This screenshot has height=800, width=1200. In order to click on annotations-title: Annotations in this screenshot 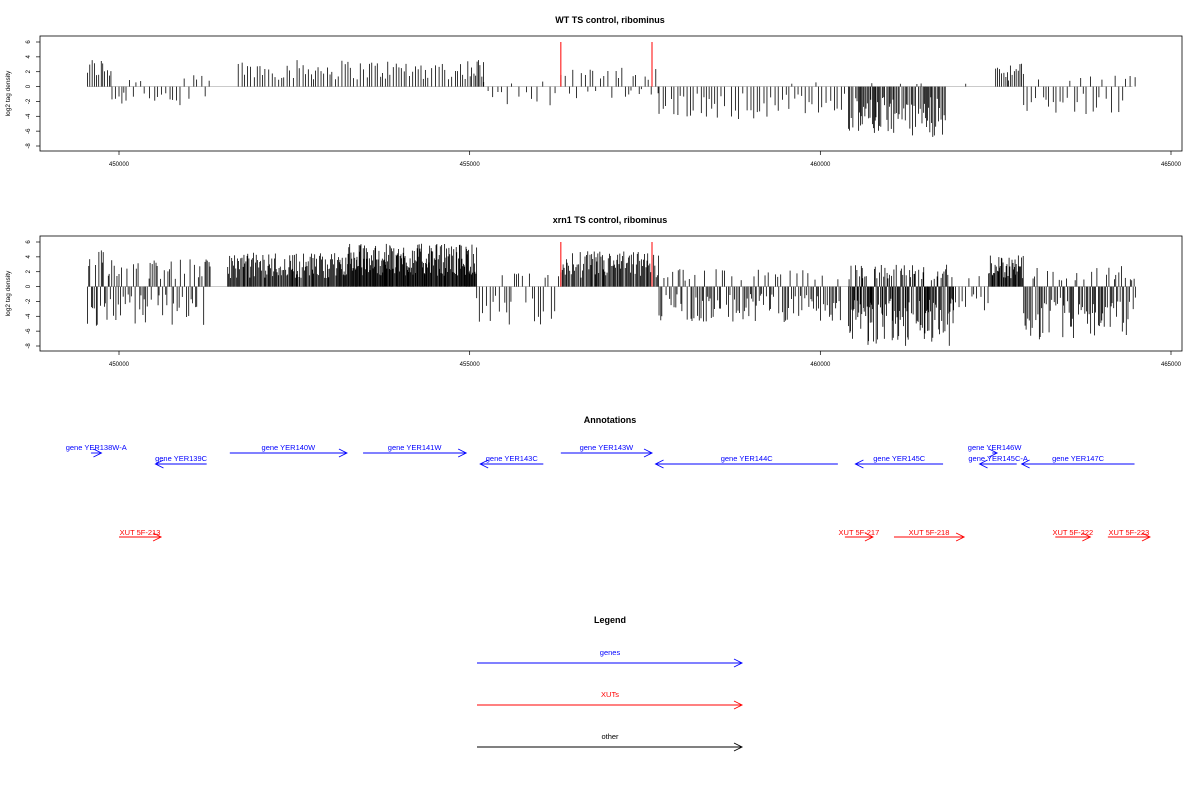, I will do `click(610, 420)`.